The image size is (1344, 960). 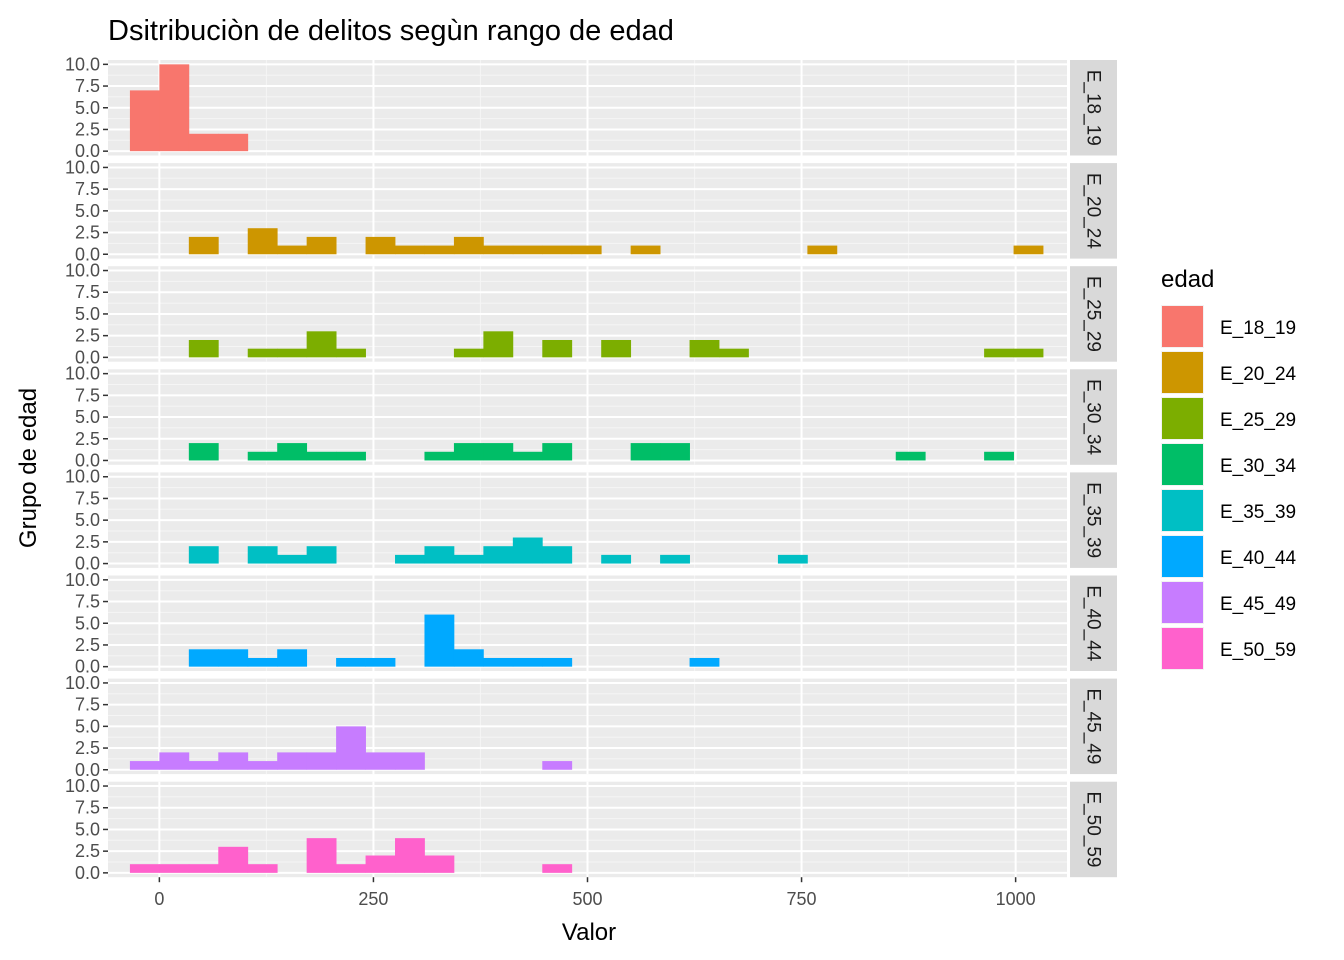 I want to click on x-tick-label: 250, so click(x=373, y=899).